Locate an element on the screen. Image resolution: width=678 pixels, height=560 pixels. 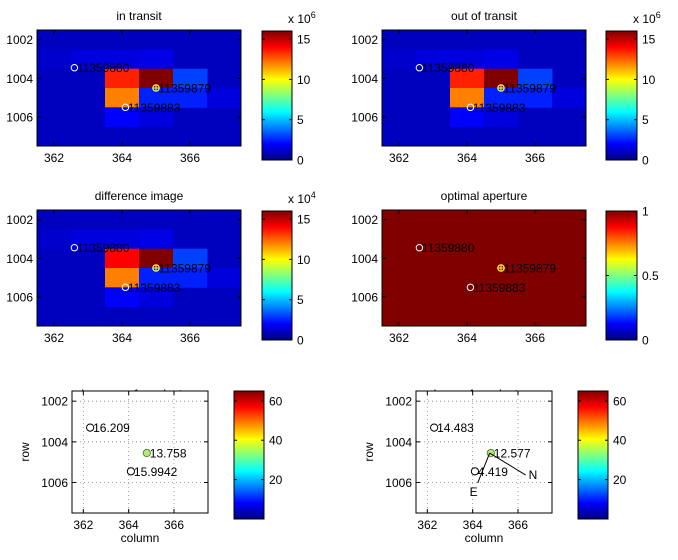
chart-title: in transit is located at coordinates (139, 16).